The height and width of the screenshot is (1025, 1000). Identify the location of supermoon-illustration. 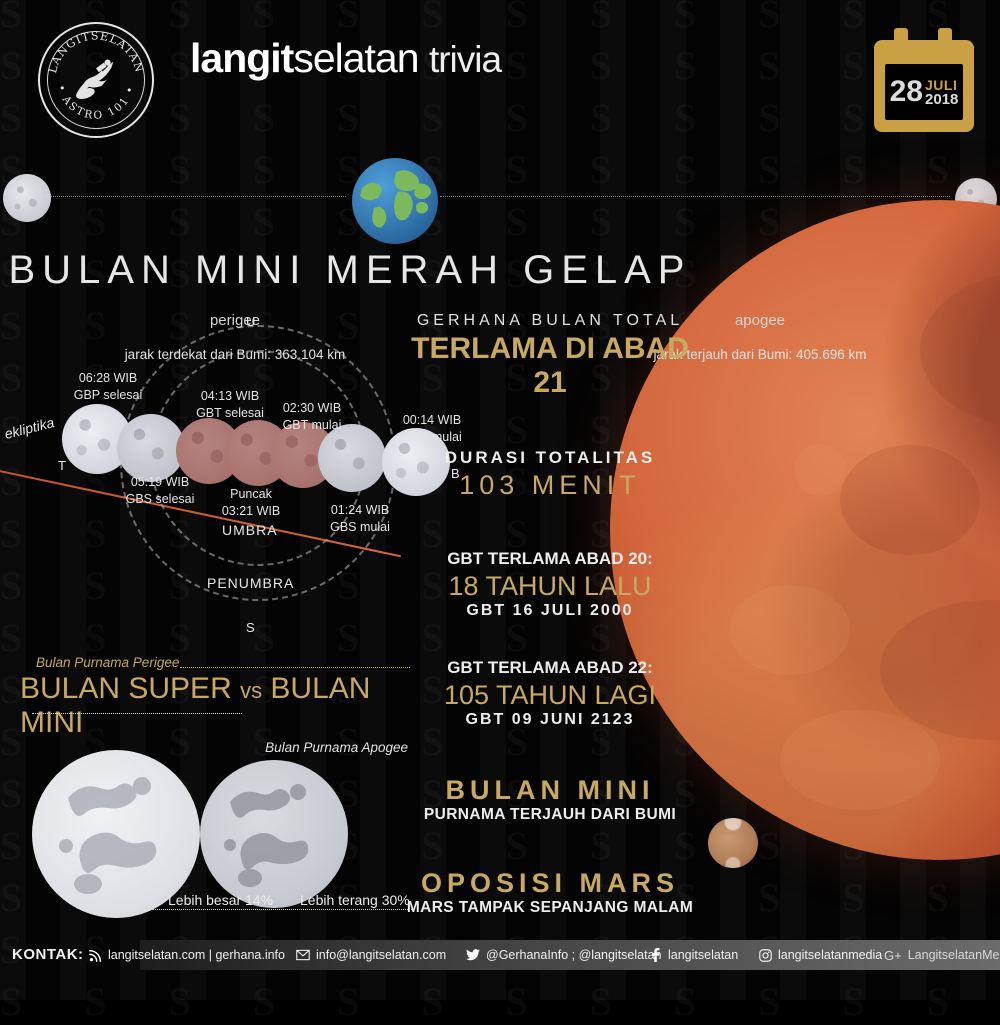
(116, 834).